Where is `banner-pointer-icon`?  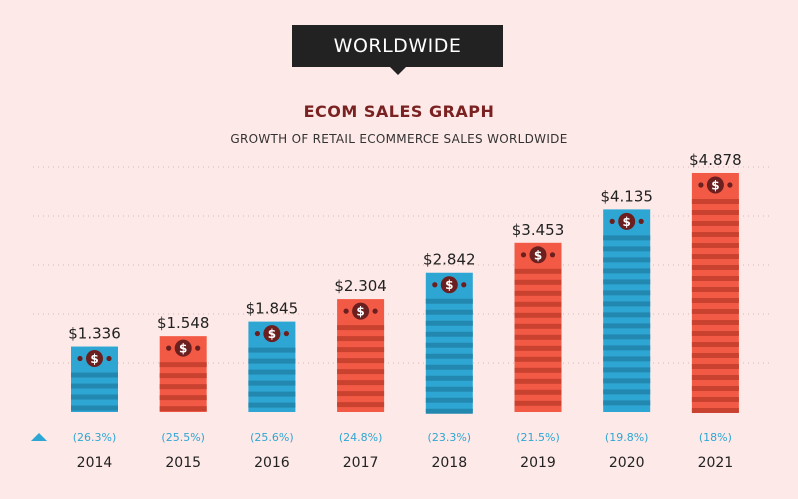 banner-pointer-icon is located at coordinates (398, 70).